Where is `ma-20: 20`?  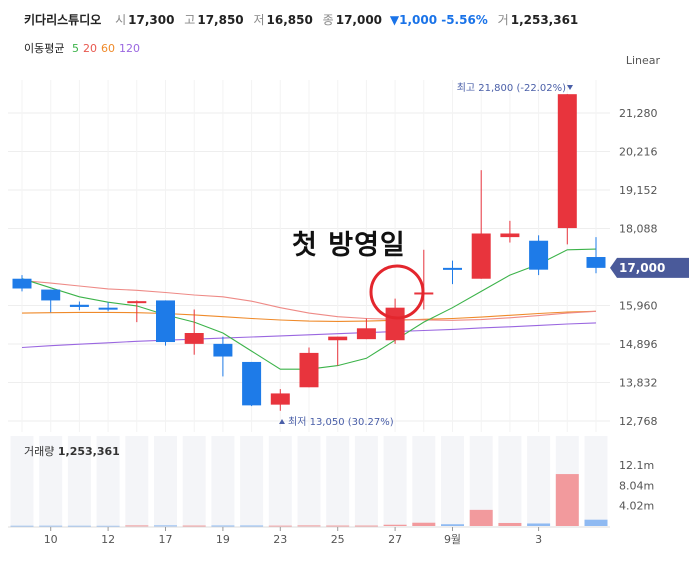
ma-20: 20 is located at coordinates (89, 48).